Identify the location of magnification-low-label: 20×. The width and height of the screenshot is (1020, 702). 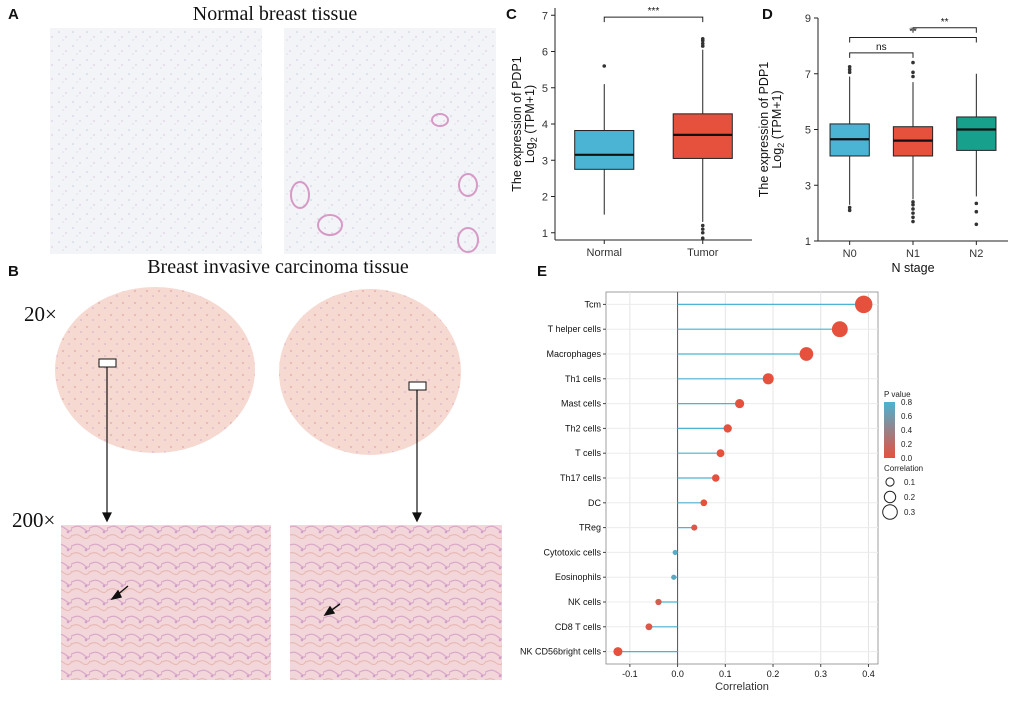
(40, 314).